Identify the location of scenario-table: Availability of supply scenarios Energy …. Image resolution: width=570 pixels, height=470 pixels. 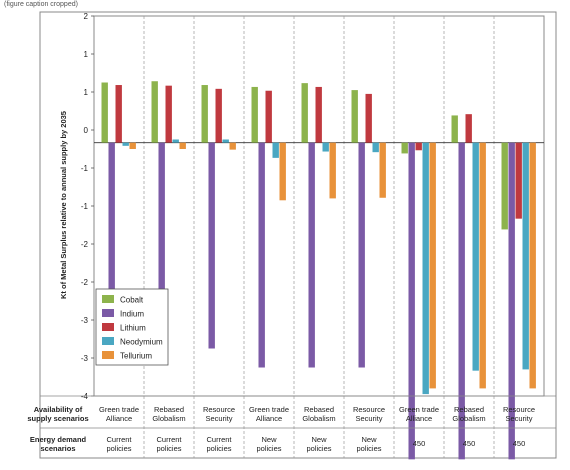
(291, 424).